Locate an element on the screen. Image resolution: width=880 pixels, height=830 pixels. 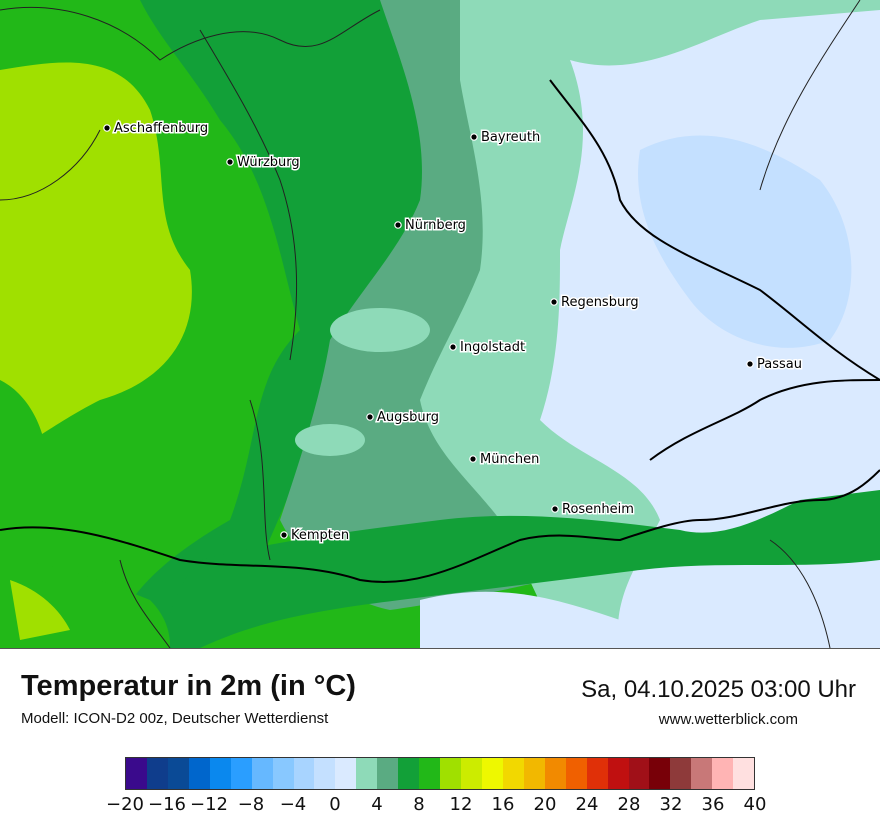
city-label: München is located at coordinates (509, 459).